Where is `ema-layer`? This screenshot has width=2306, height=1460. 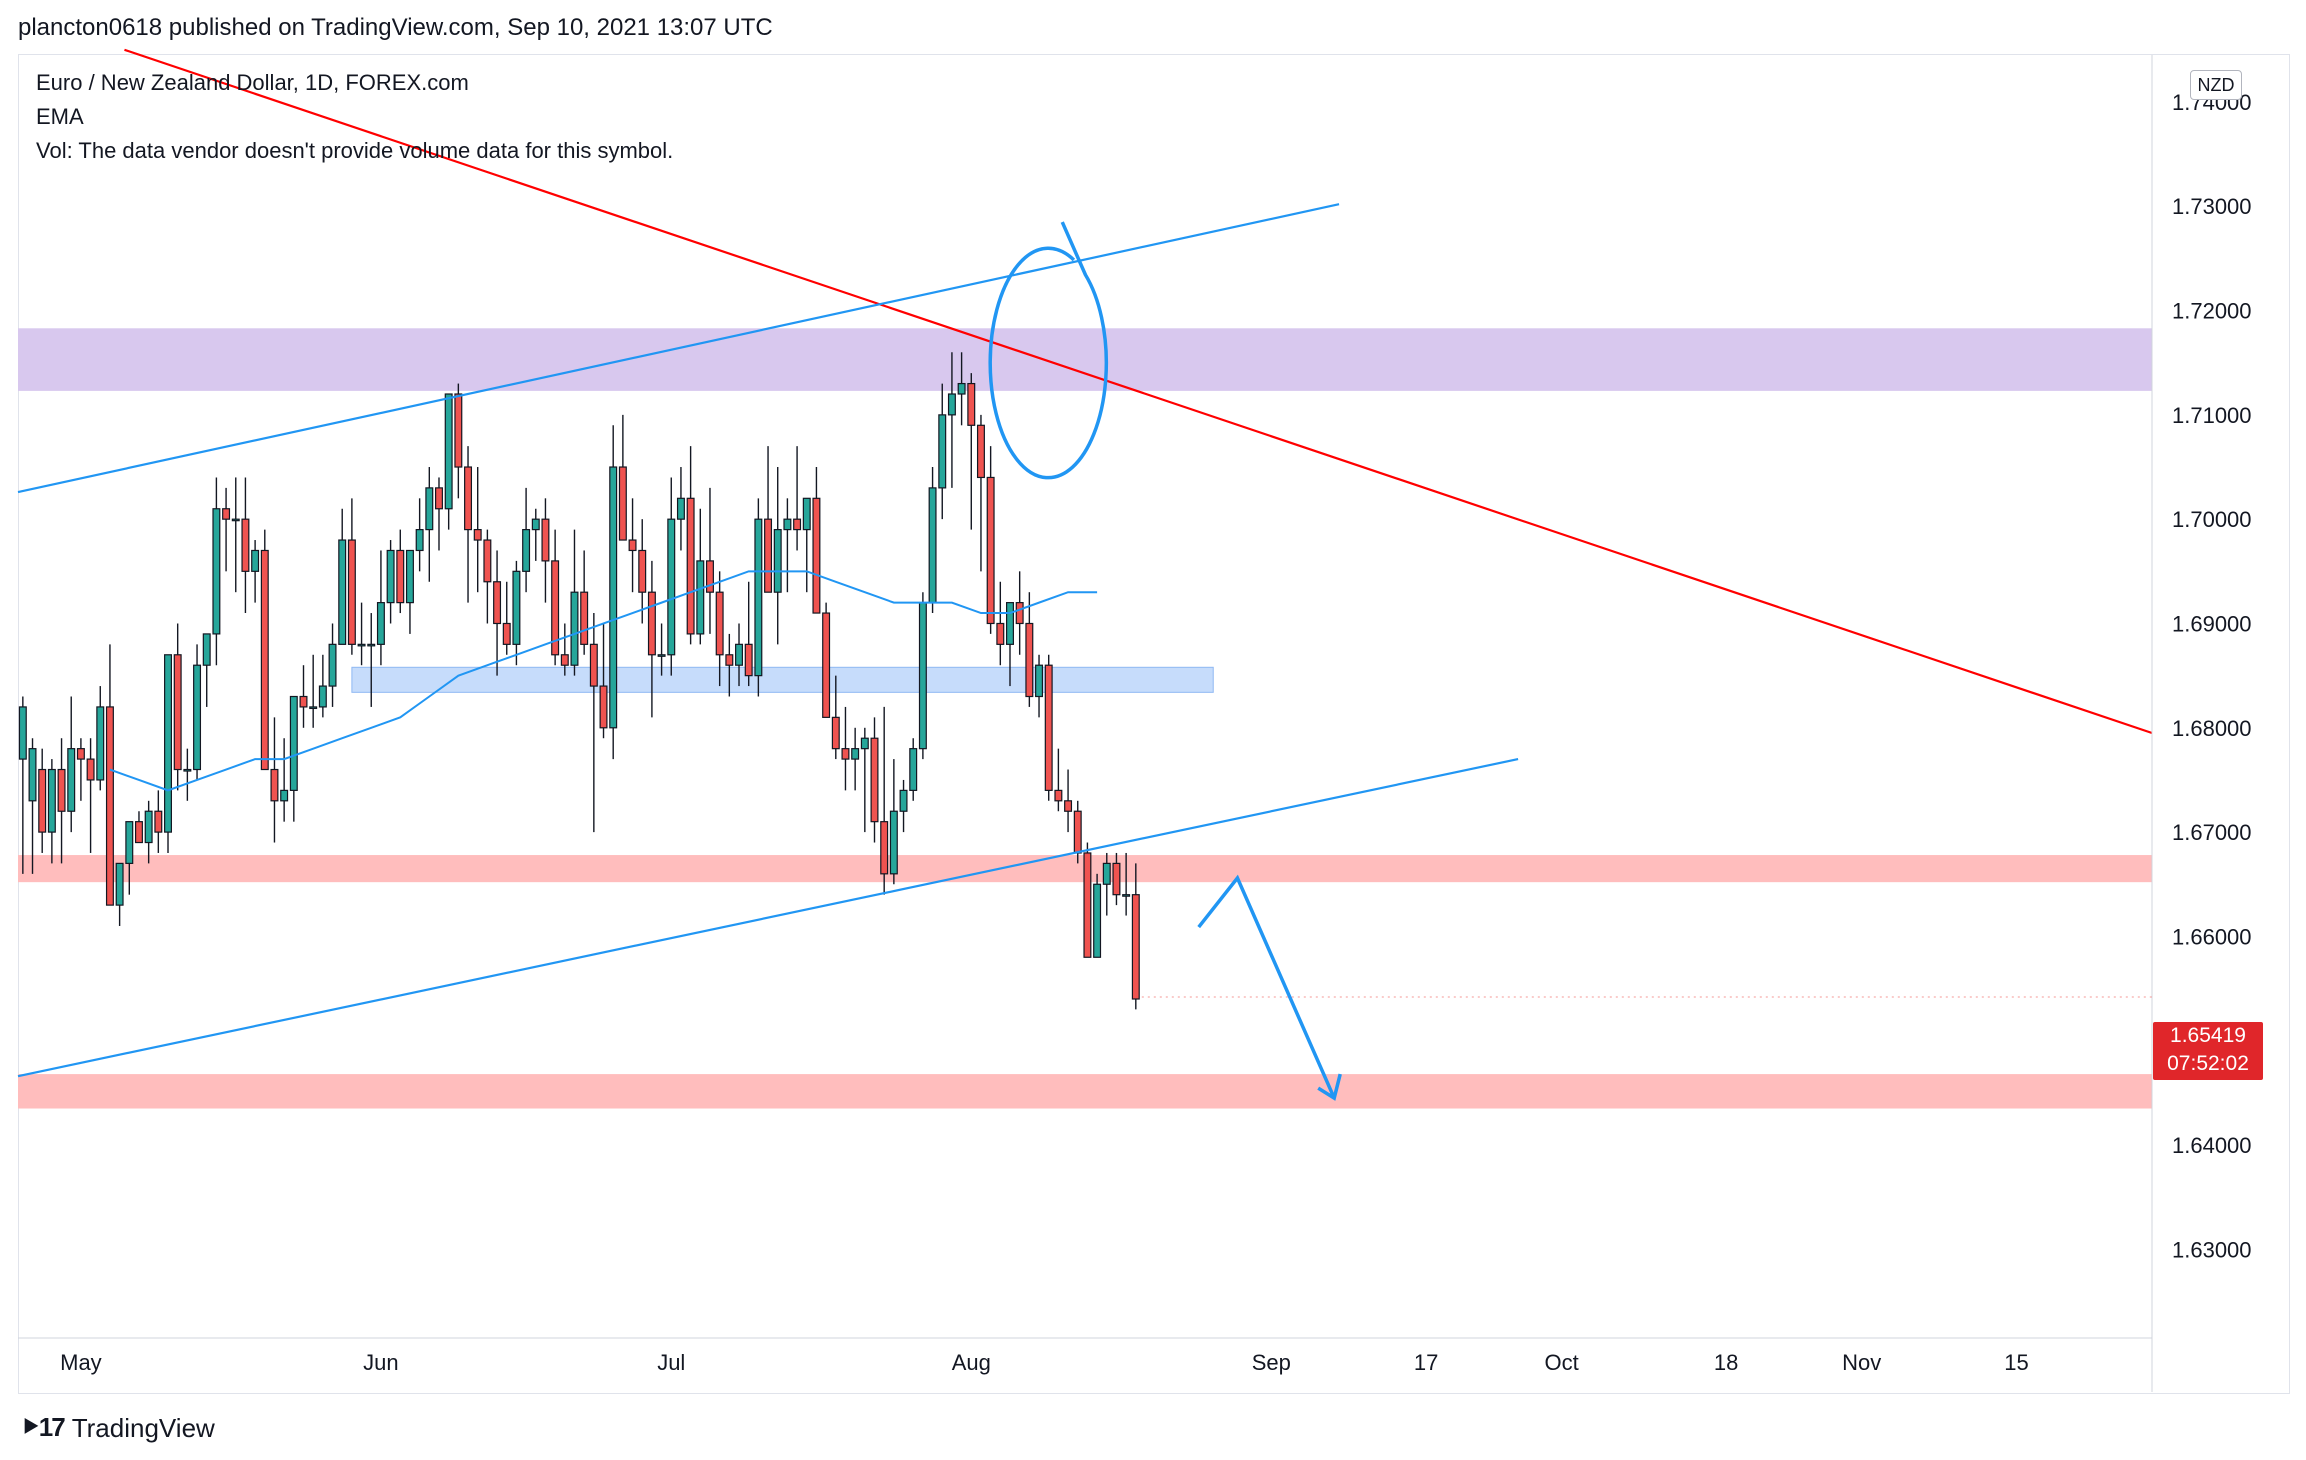
ema-layer is located at coordinates (603, 681).